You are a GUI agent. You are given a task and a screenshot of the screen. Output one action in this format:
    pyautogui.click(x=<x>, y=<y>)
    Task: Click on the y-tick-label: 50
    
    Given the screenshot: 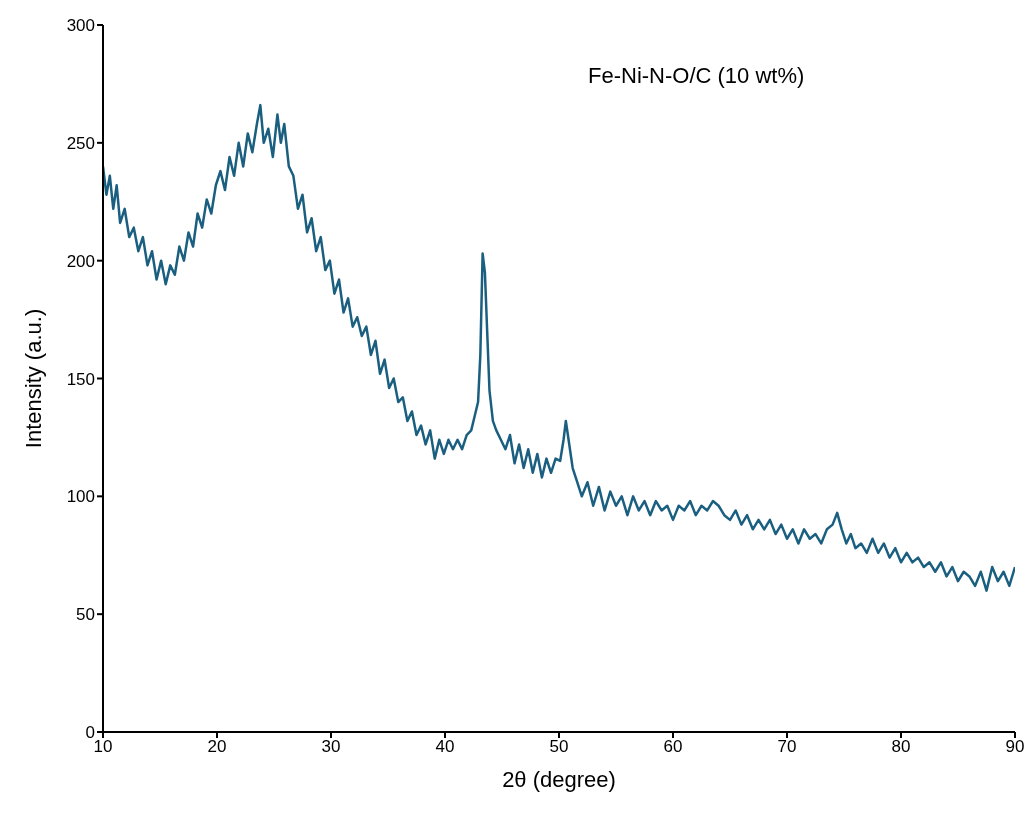 What is the action you would take?
    pyautogui.click(x=85, y=615)
    